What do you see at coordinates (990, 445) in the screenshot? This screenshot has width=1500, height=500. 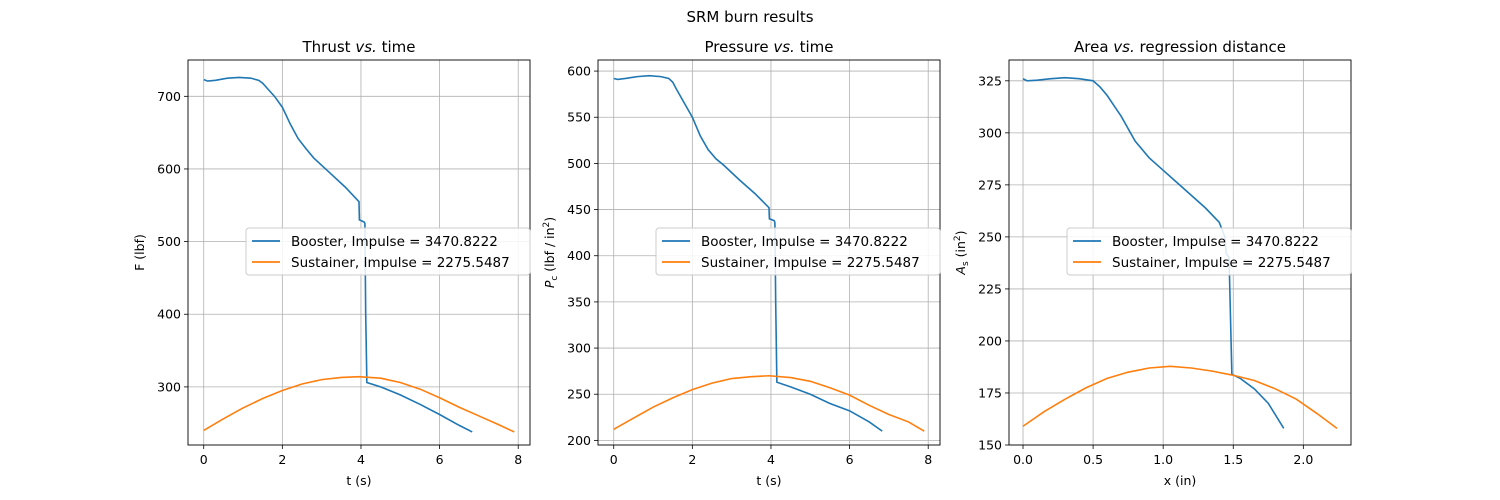 I see `y-tick-label: 150` at bounding box center [990, 445].